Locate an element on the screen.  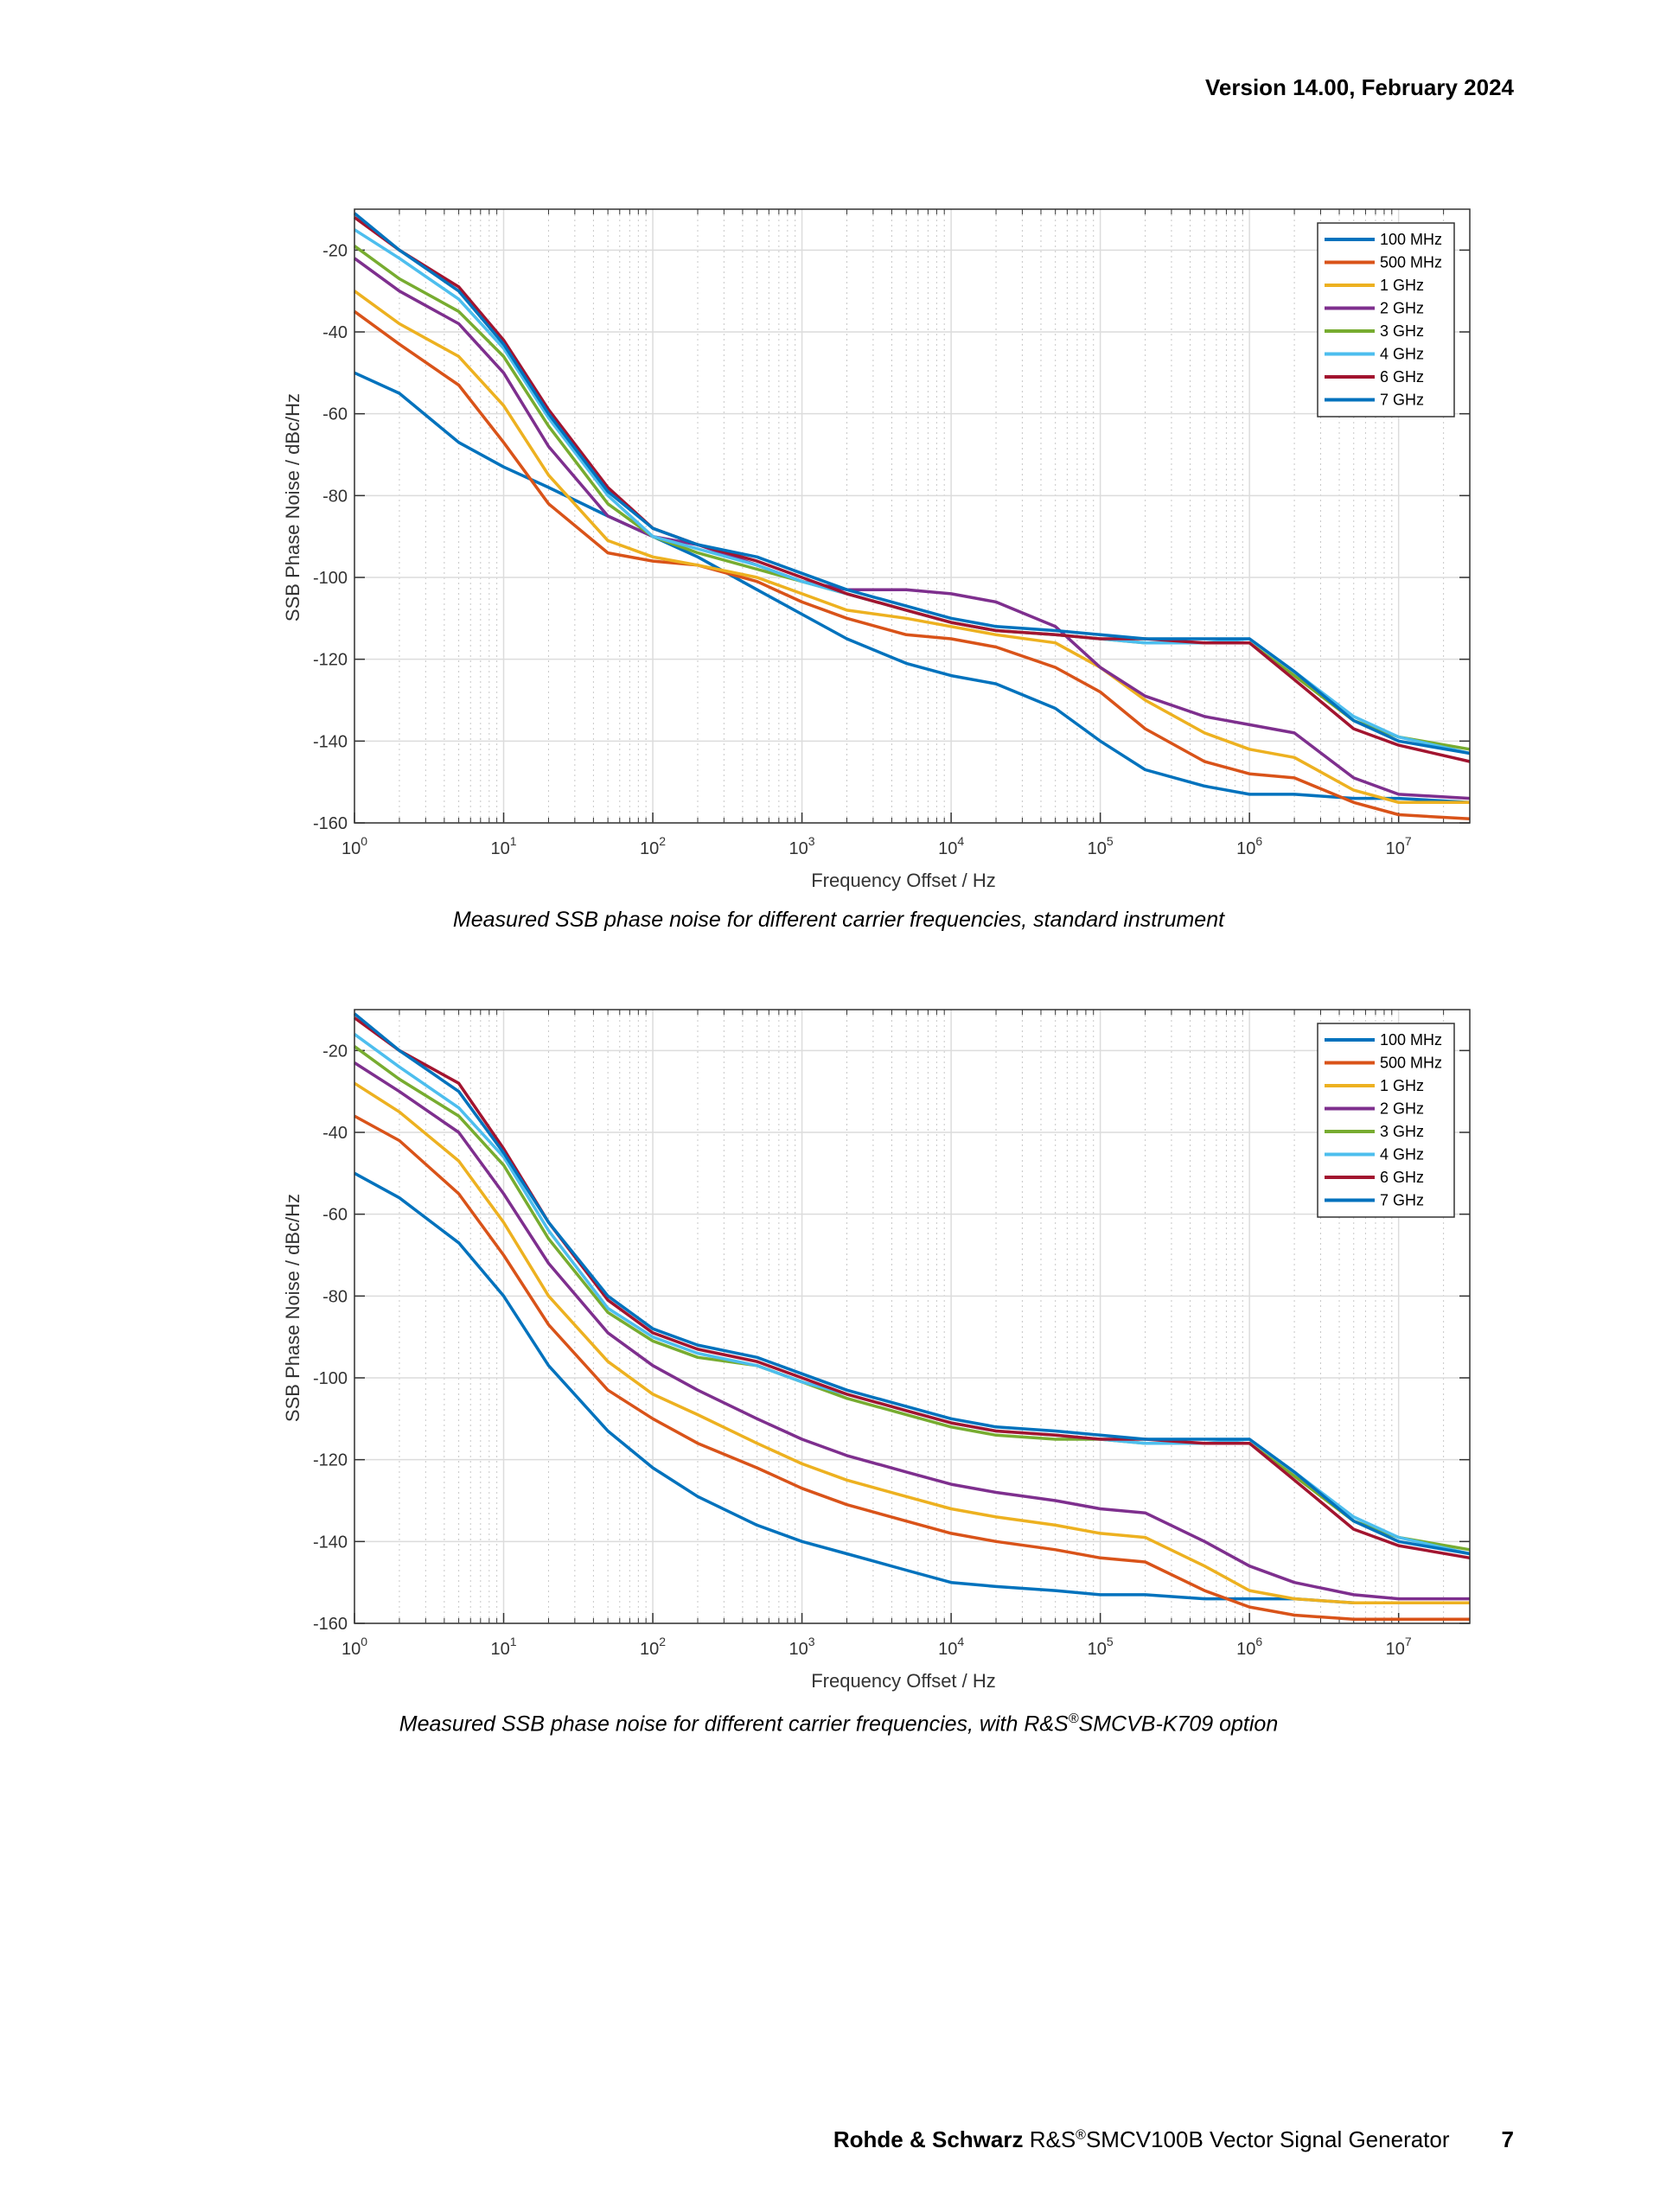
footer-registered-mark: ® is located at coordinates (1081, 2135).